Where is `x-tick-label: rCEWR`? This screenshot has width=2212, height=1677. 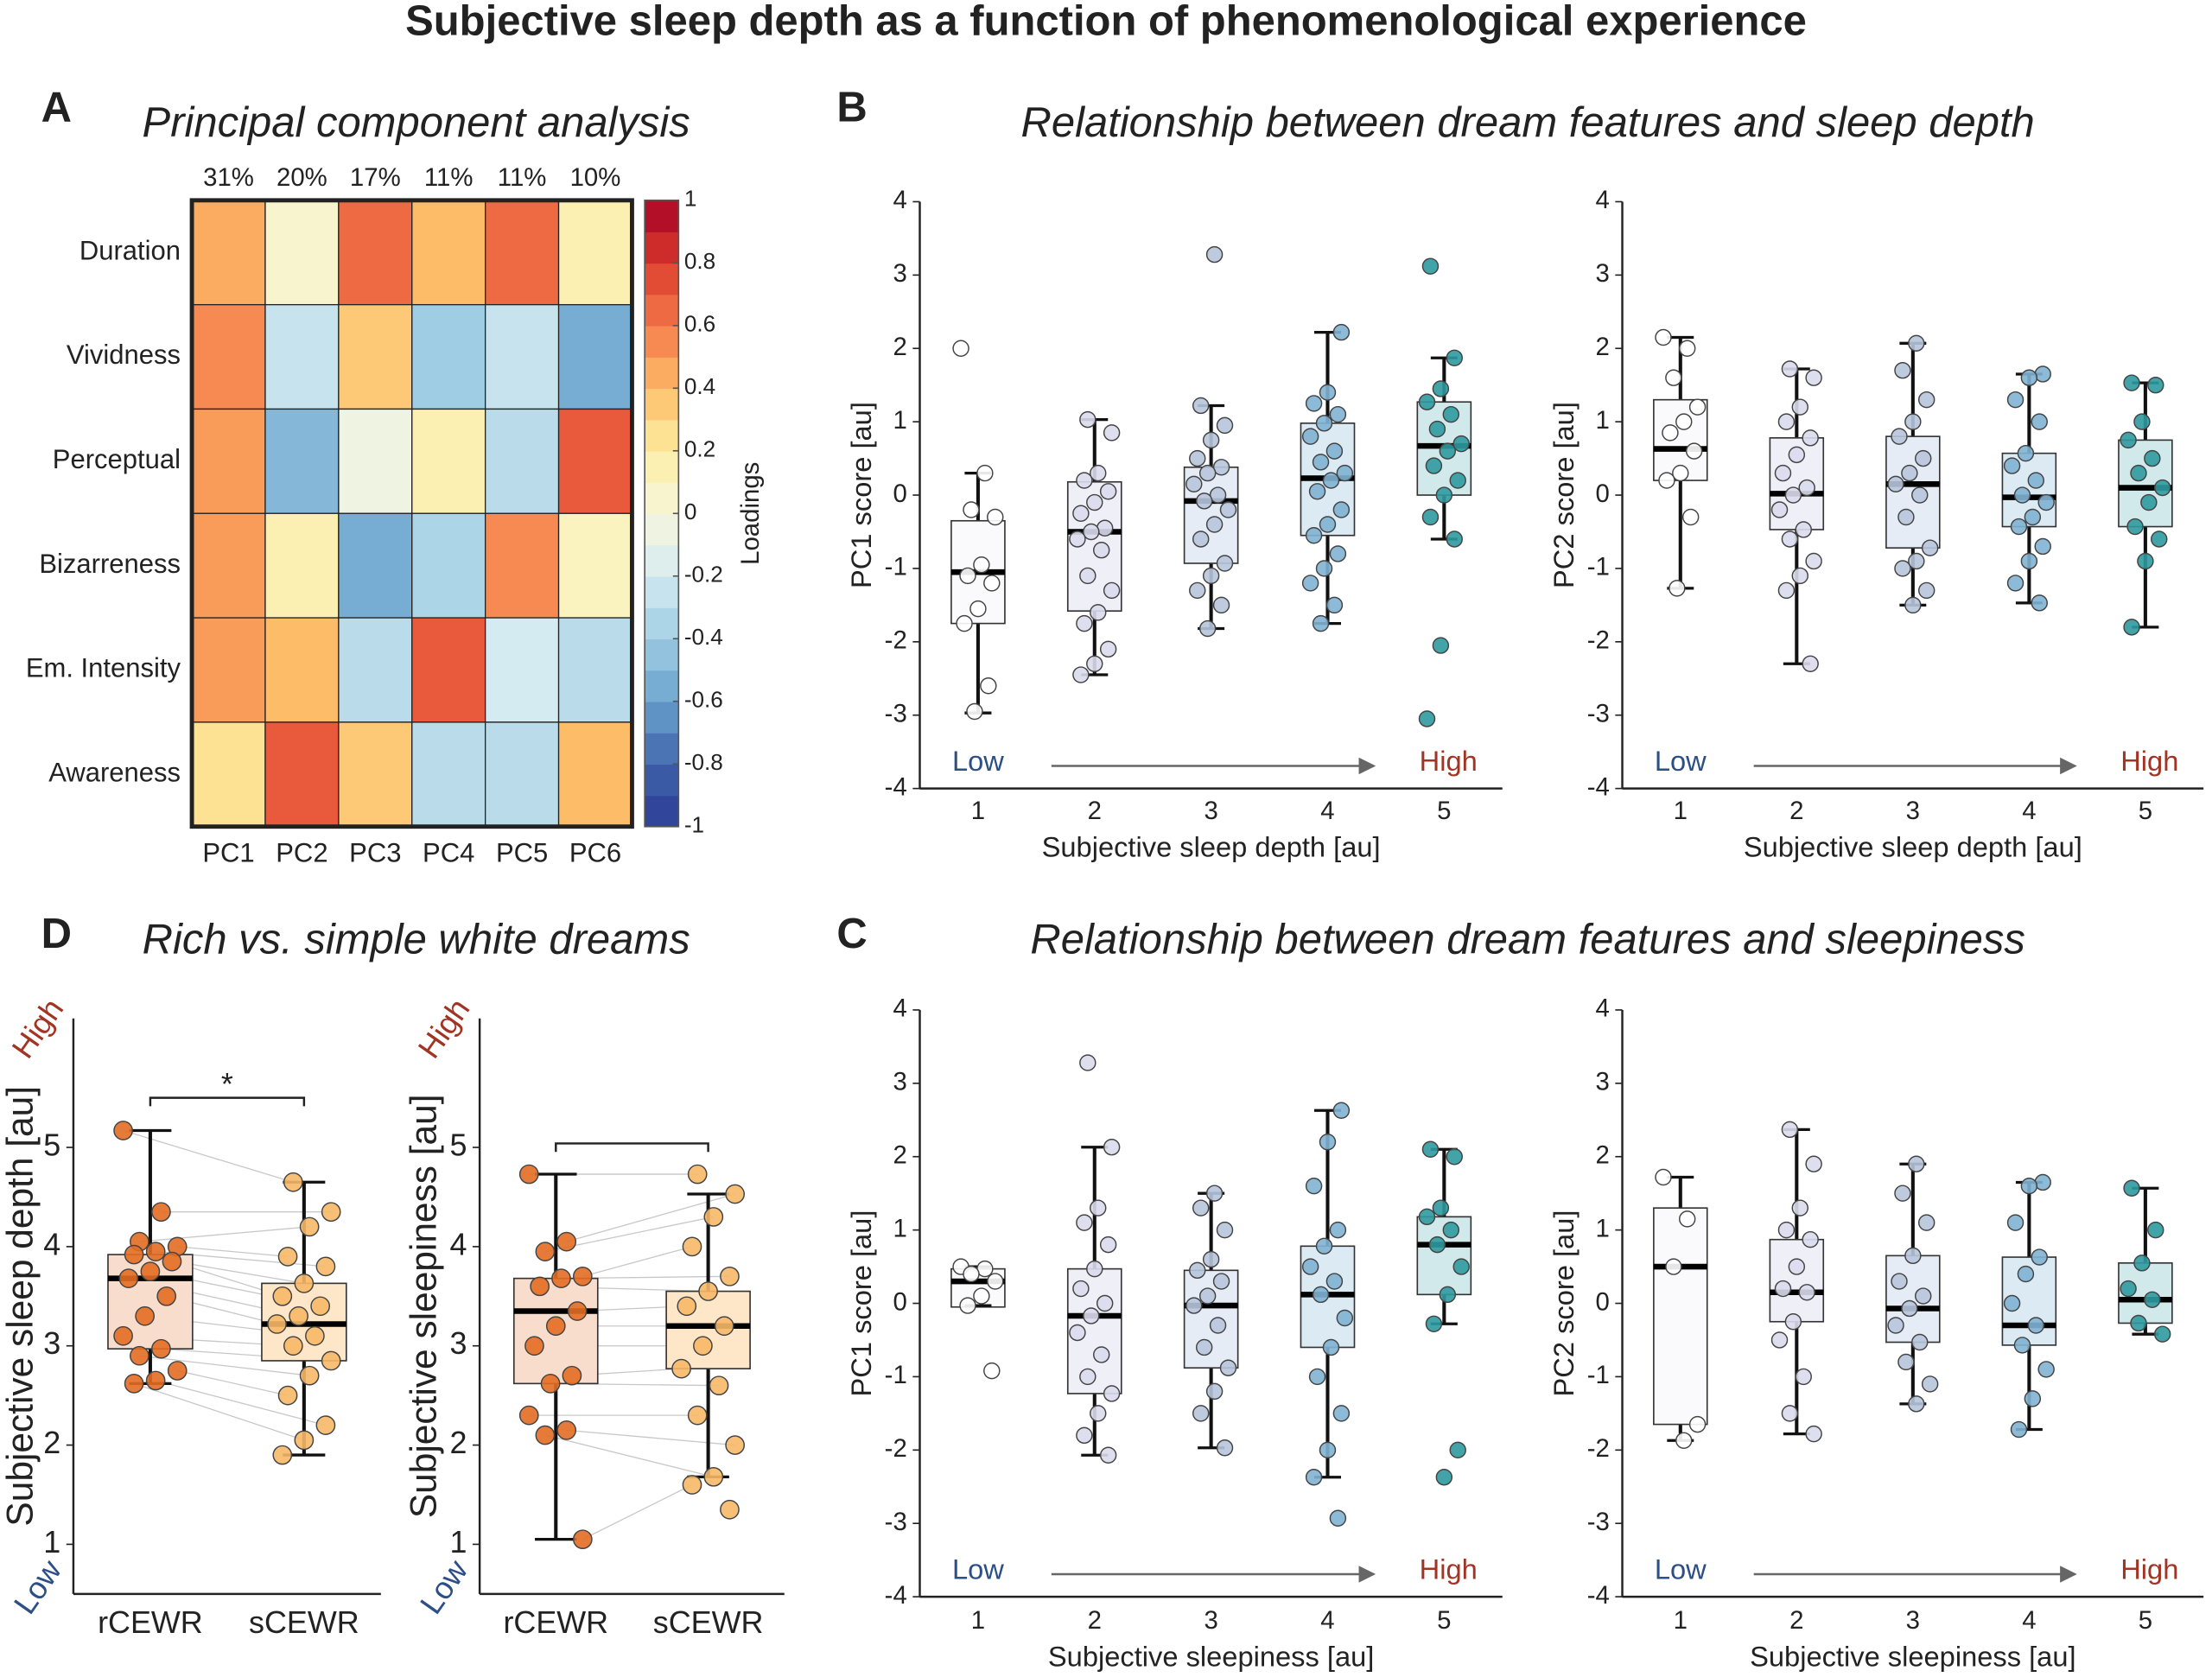
x-tick-label: rCEWR is located at coordinates (555, 1622).